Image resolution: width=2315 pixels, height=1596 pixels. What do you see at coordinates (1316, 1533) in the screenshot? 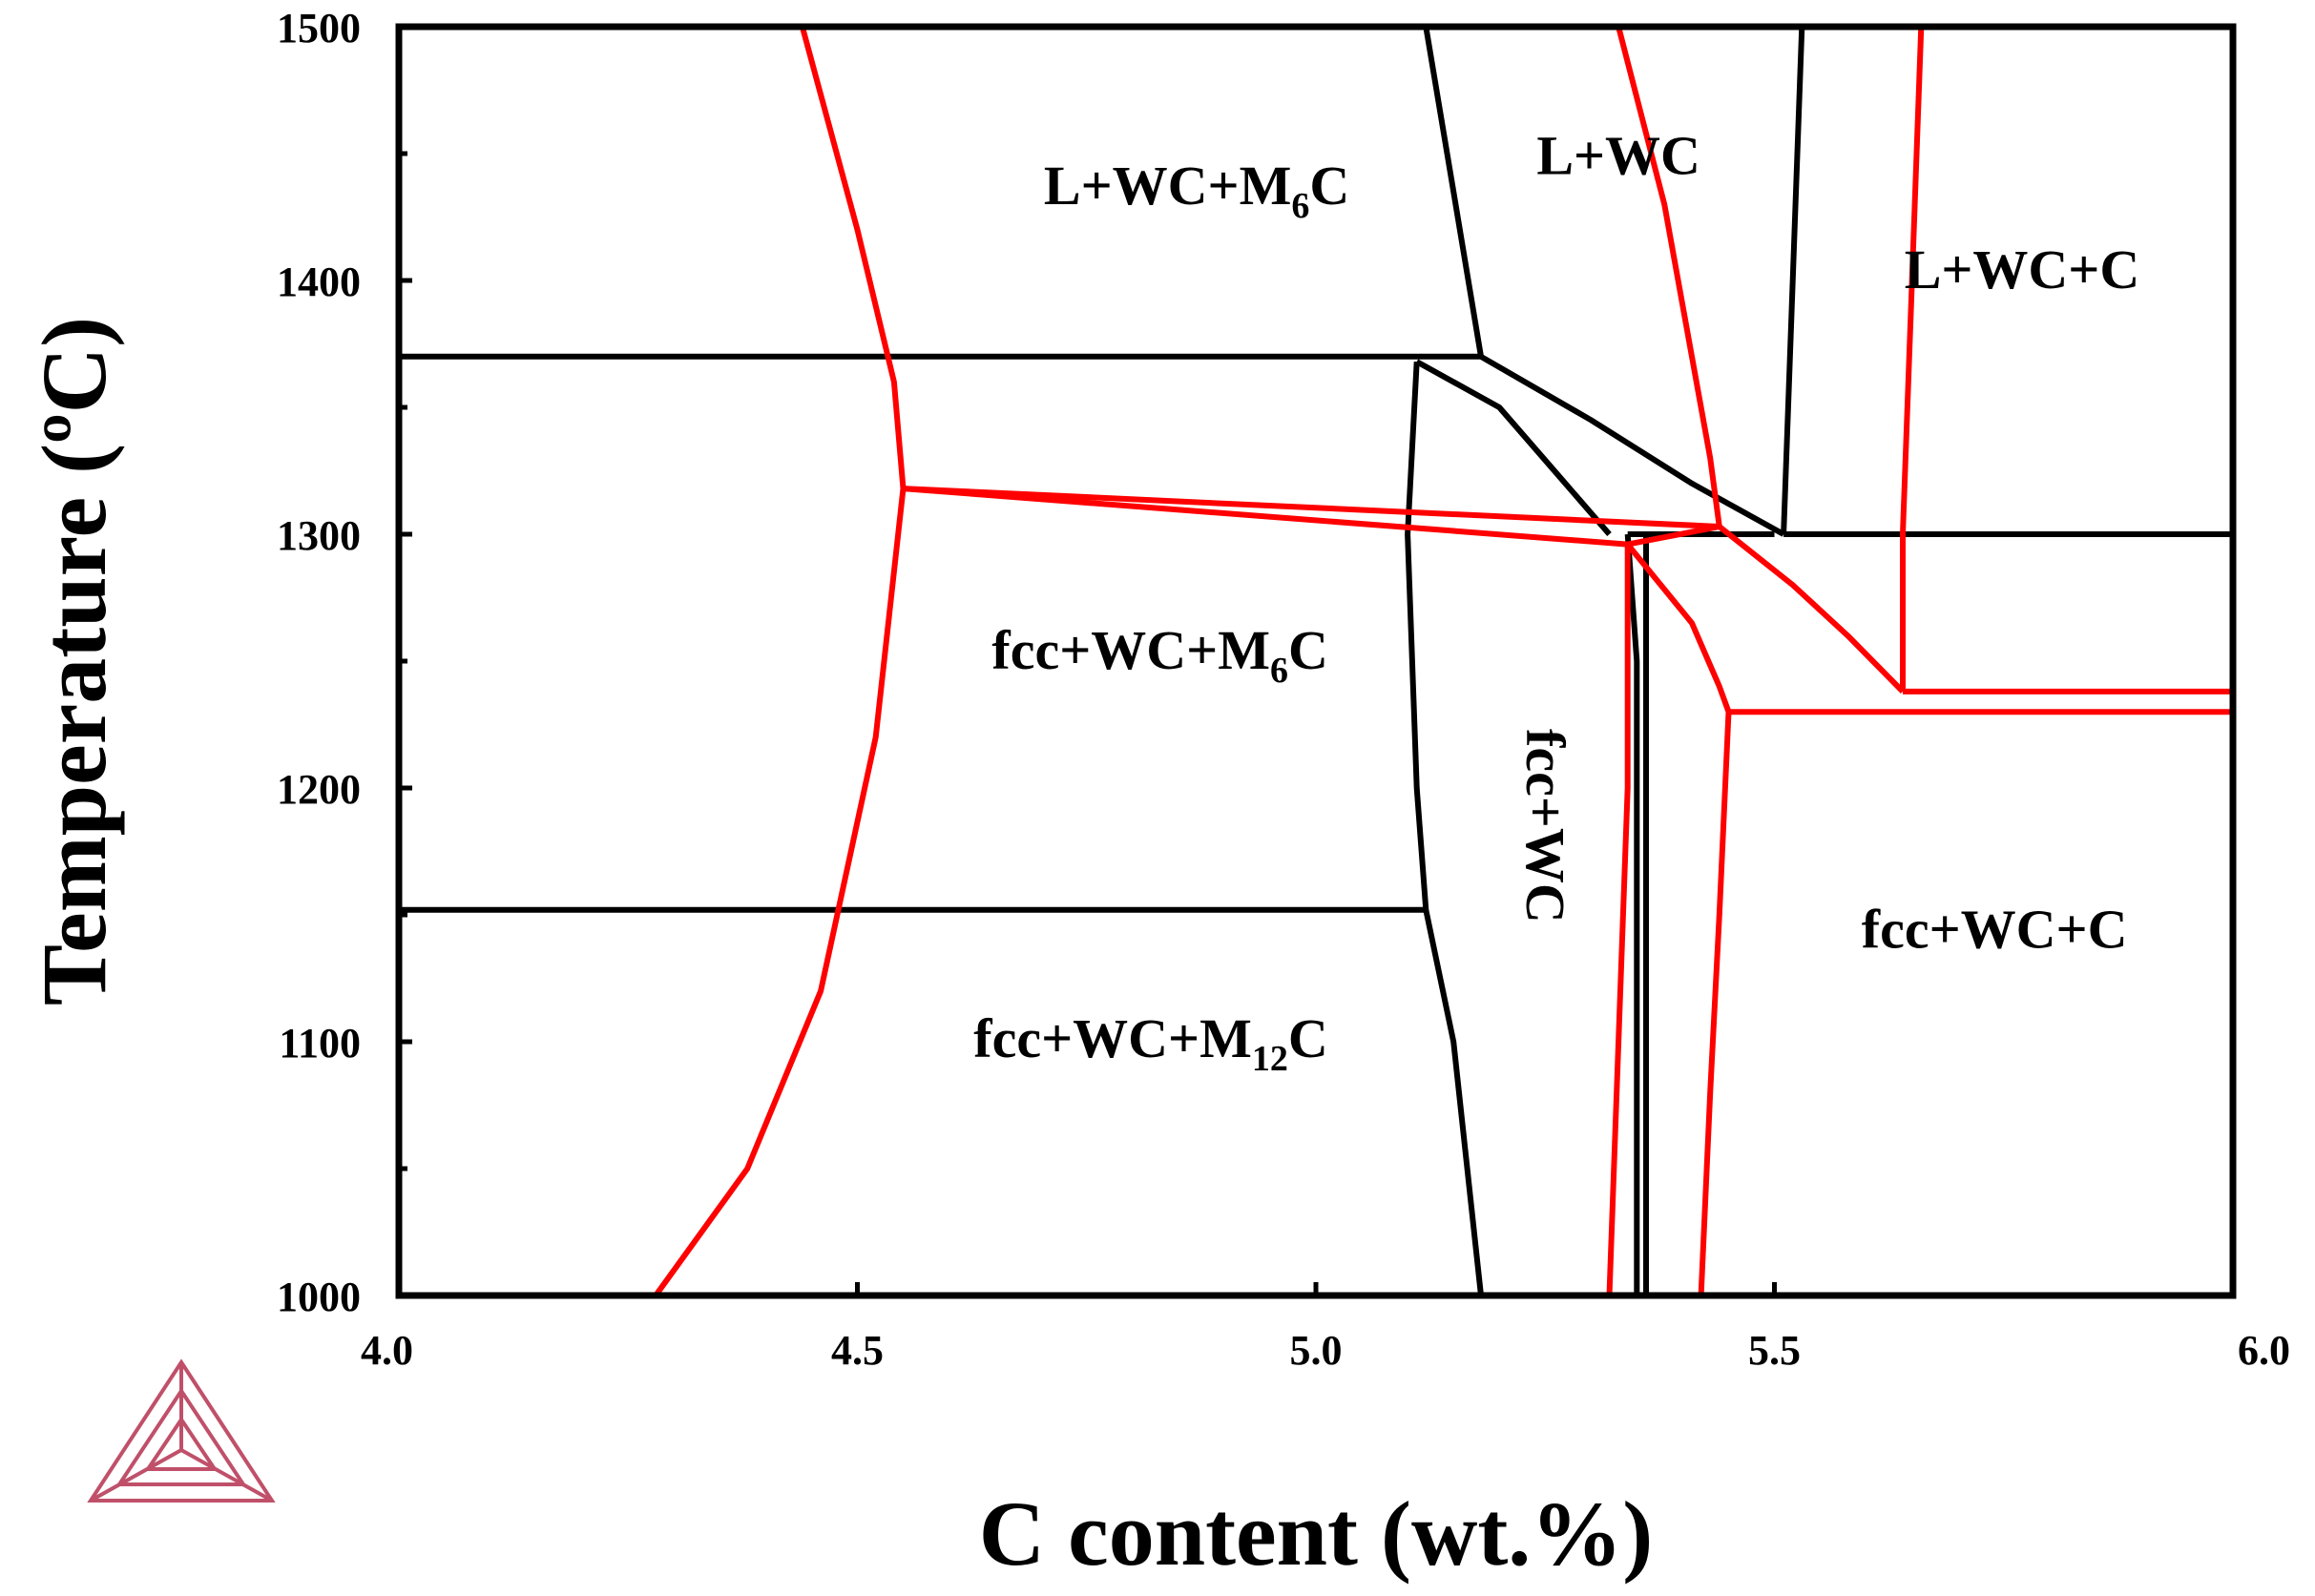
I see `x-axis-title: C content (wt.%)` at bounding box center [1316, 1533].